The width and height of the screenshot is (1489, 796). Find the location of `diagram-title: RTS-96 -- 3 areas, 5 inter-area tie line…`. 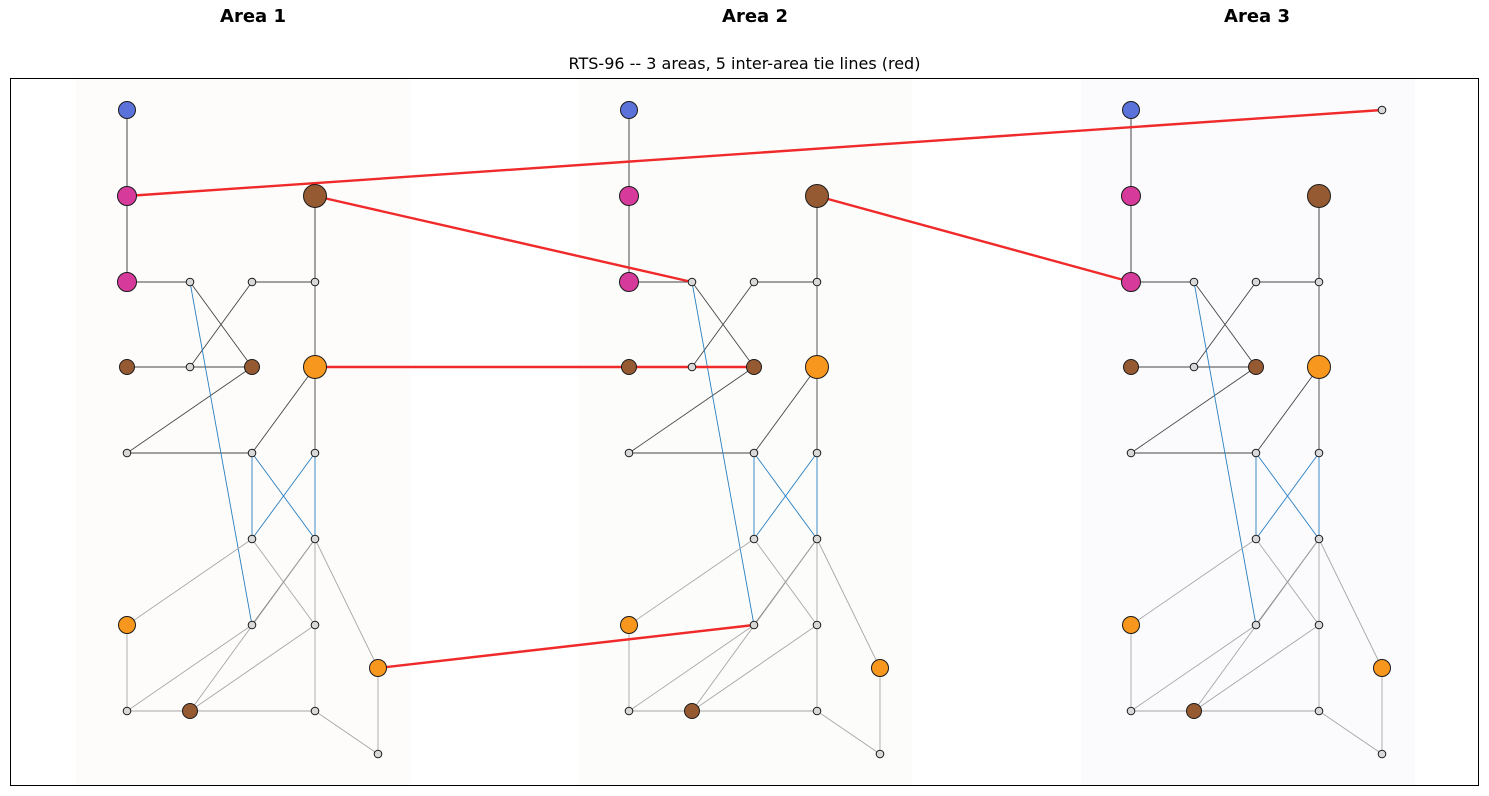

diagram-title: RTS-96 -- 3 areas, 5 inter-area tie line… is located at coordinates (744, 63).